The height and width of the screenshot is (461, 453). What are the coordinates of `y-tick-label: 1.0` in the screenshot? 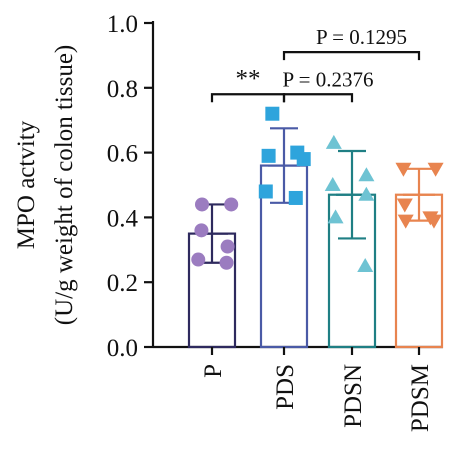 It's located at (122, 24).